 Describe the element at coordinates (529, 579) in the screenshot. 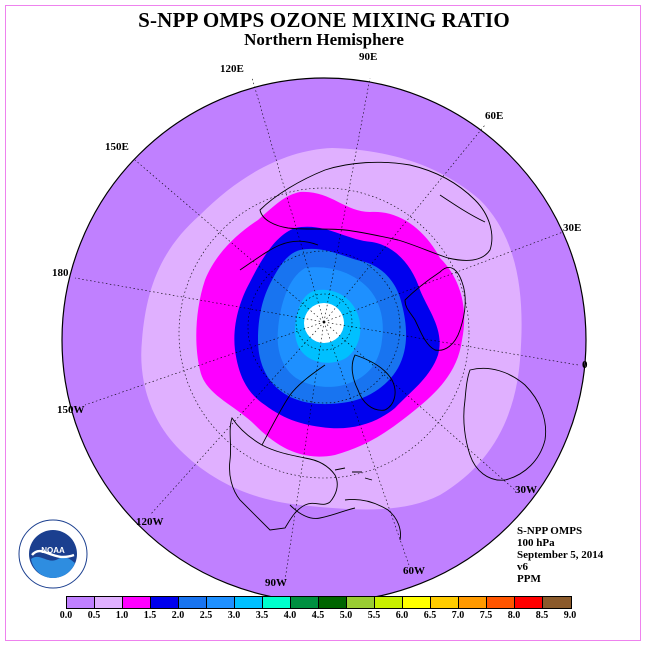

I see `info-units: PPM` at that location.